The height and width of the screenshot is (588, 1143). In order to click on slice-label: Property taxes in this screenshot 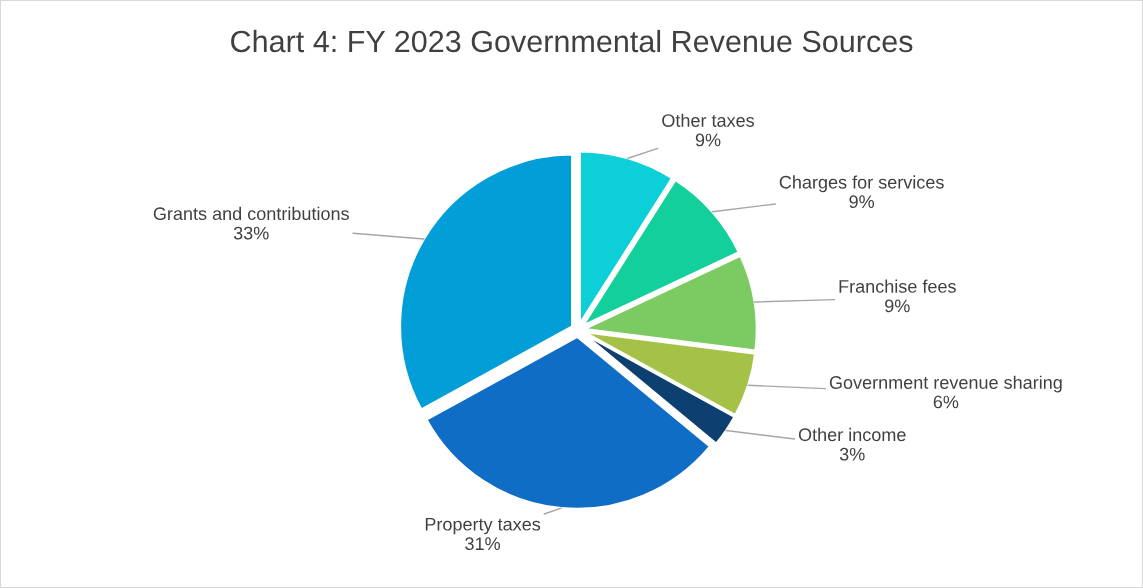, I will do `click(483, 526)`.